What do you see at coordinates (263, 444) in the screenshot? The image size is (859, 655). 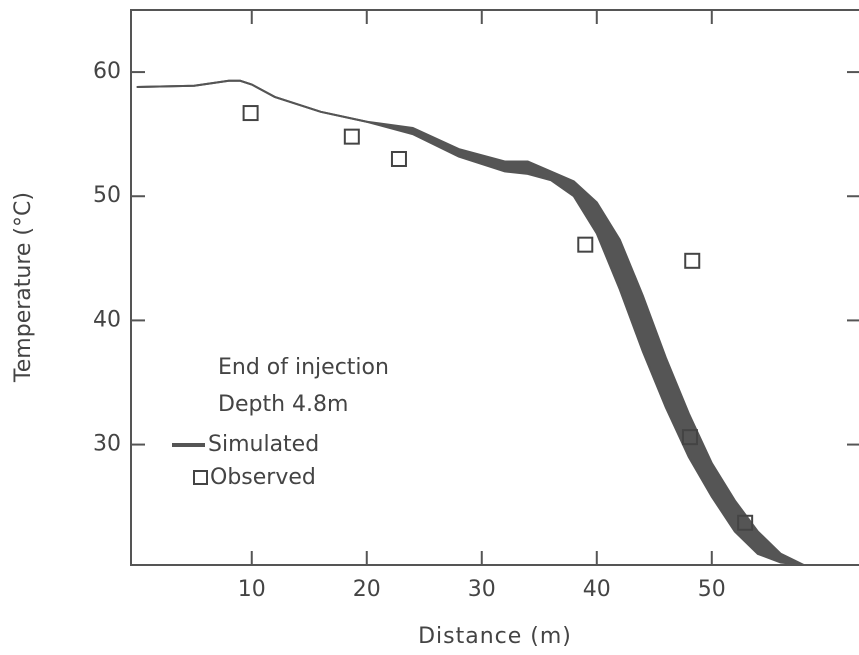 I see `legend-label: Simulated` at bounding box center [263, 444].